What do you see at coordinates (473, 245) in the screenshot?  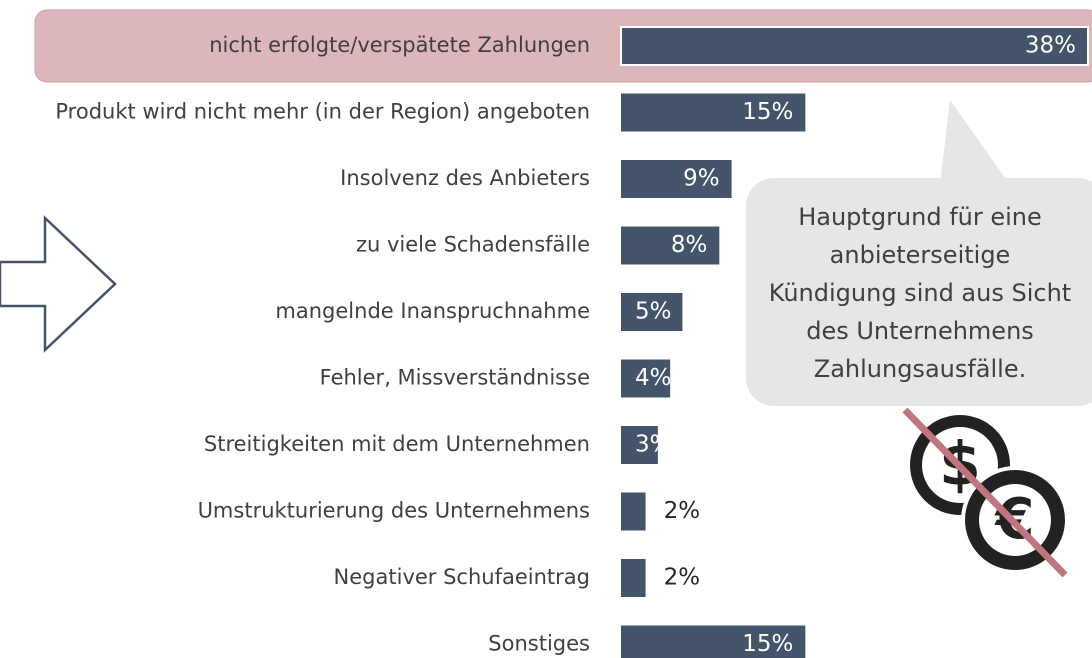 I see `category-label: zu viele Schadensfälle` at bounding box center [473, 245].